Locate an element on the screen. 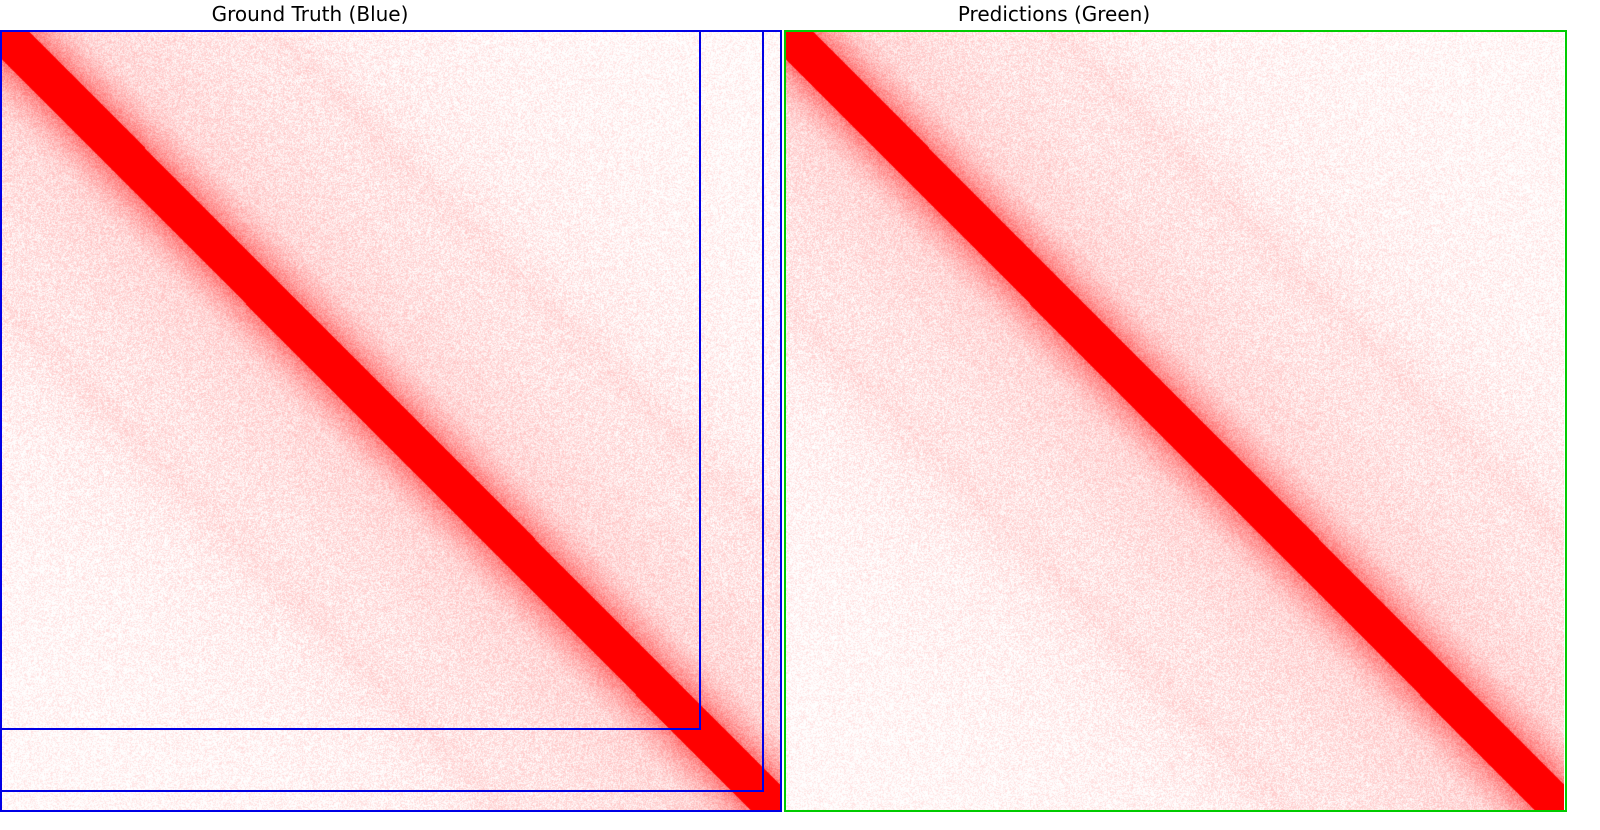  ground-truth-title: Ground Truth (Blue) is located at coordinates (310, 14).